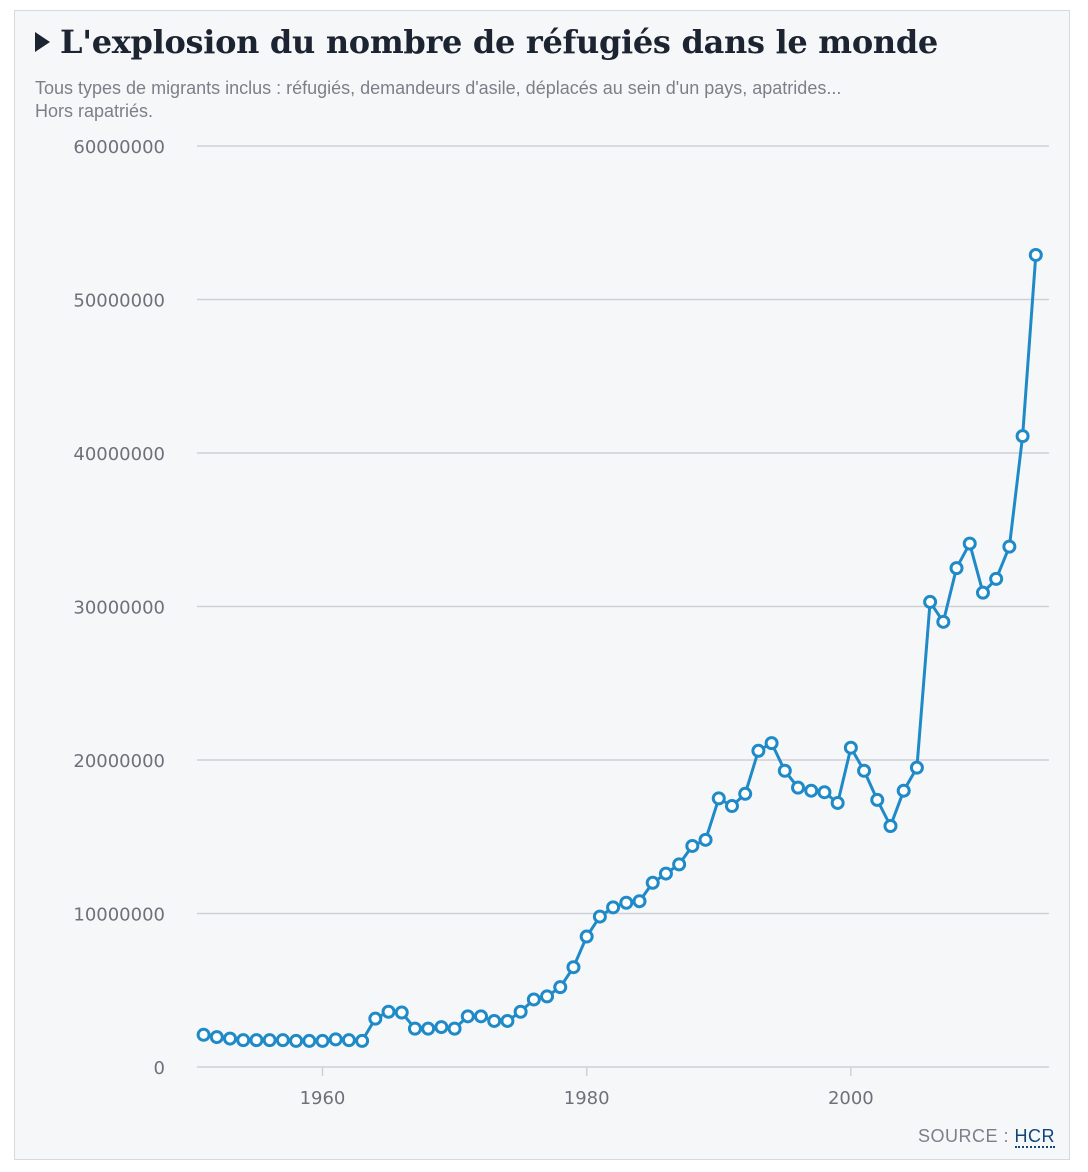 The image size is (1088, 1172). I want to click on y-tick-label: 20000000, so click(119, 761).